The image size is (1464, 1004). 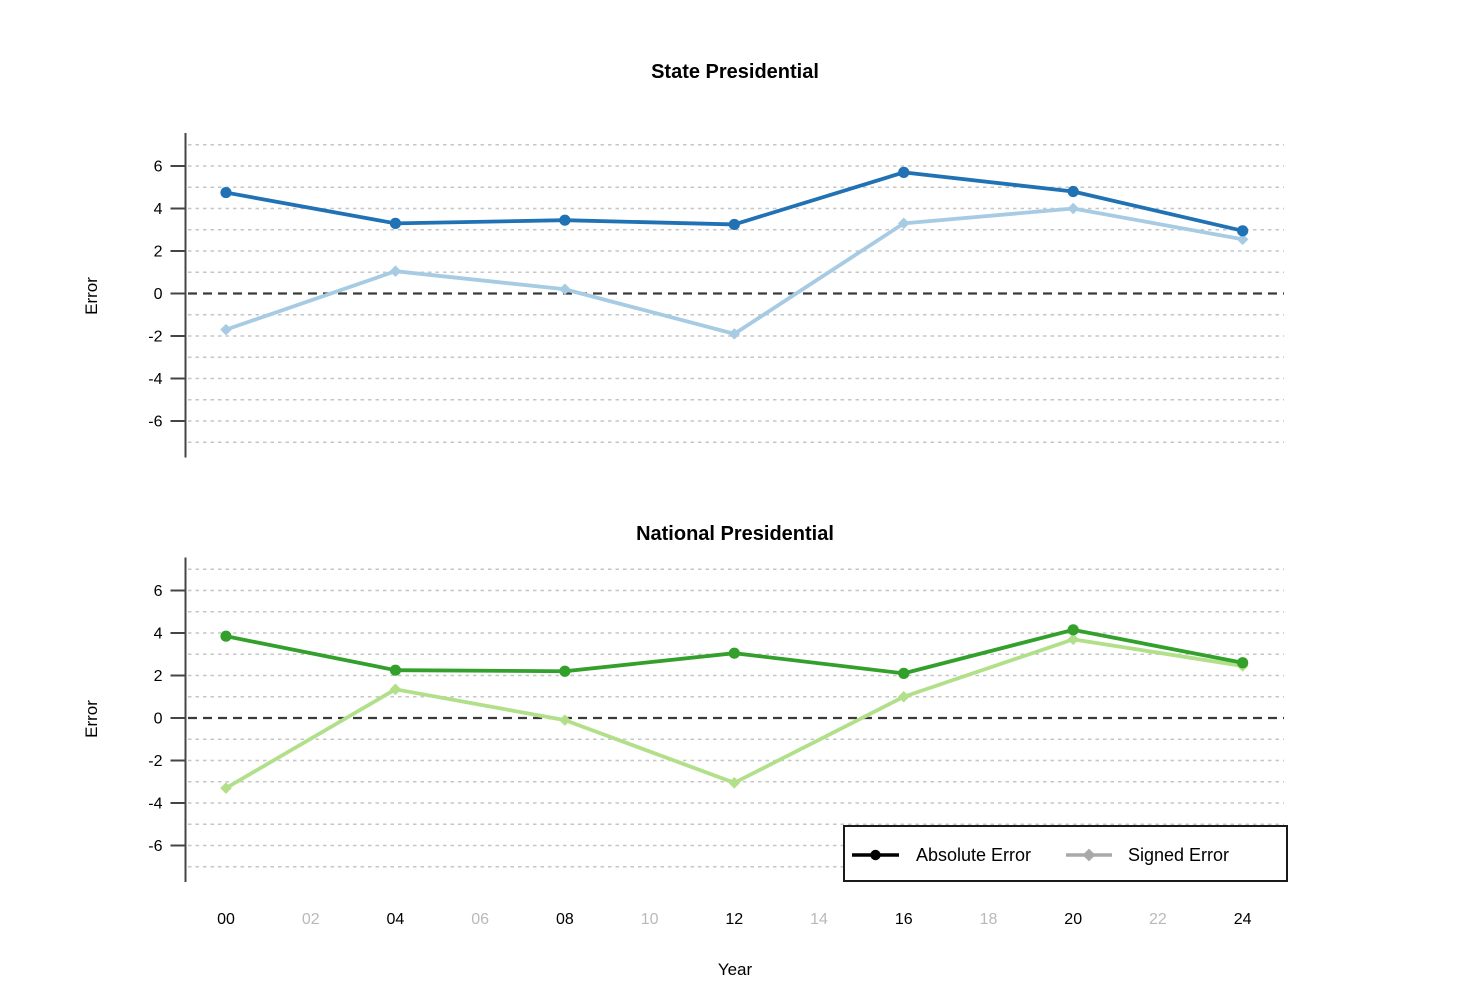 I want to click on x-tick-label-22: 22, so click(x=1158, y=919).